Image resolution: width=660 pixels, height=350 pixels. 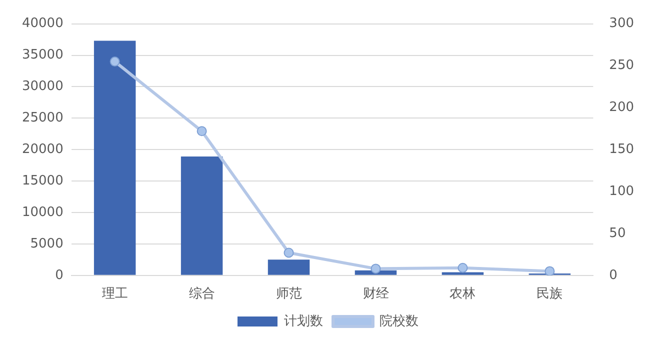 What do you see at coordinates (43, 118) in the screenshot?
I see `y-tick-label: 25000` at bounding box center [43, 118].